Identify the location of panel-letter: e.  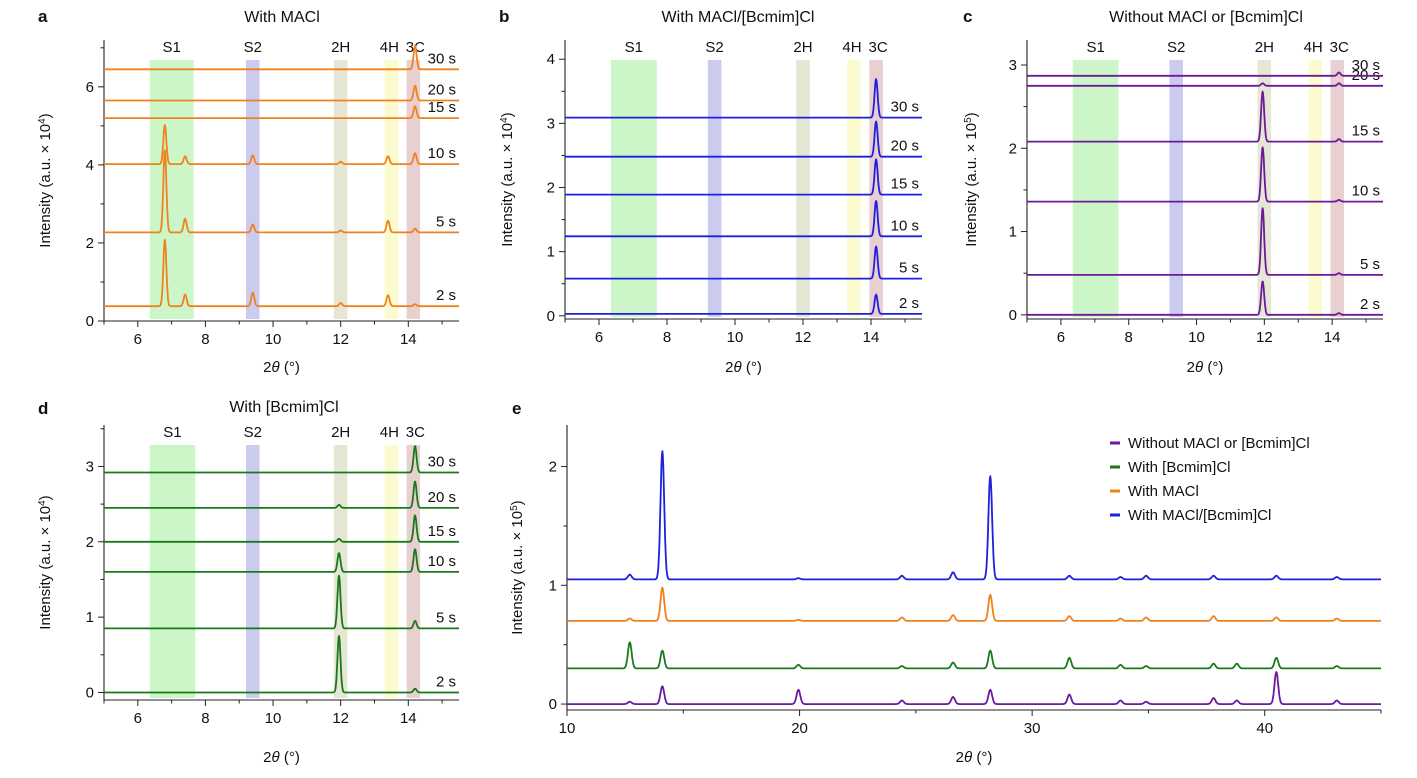
(516, 408).